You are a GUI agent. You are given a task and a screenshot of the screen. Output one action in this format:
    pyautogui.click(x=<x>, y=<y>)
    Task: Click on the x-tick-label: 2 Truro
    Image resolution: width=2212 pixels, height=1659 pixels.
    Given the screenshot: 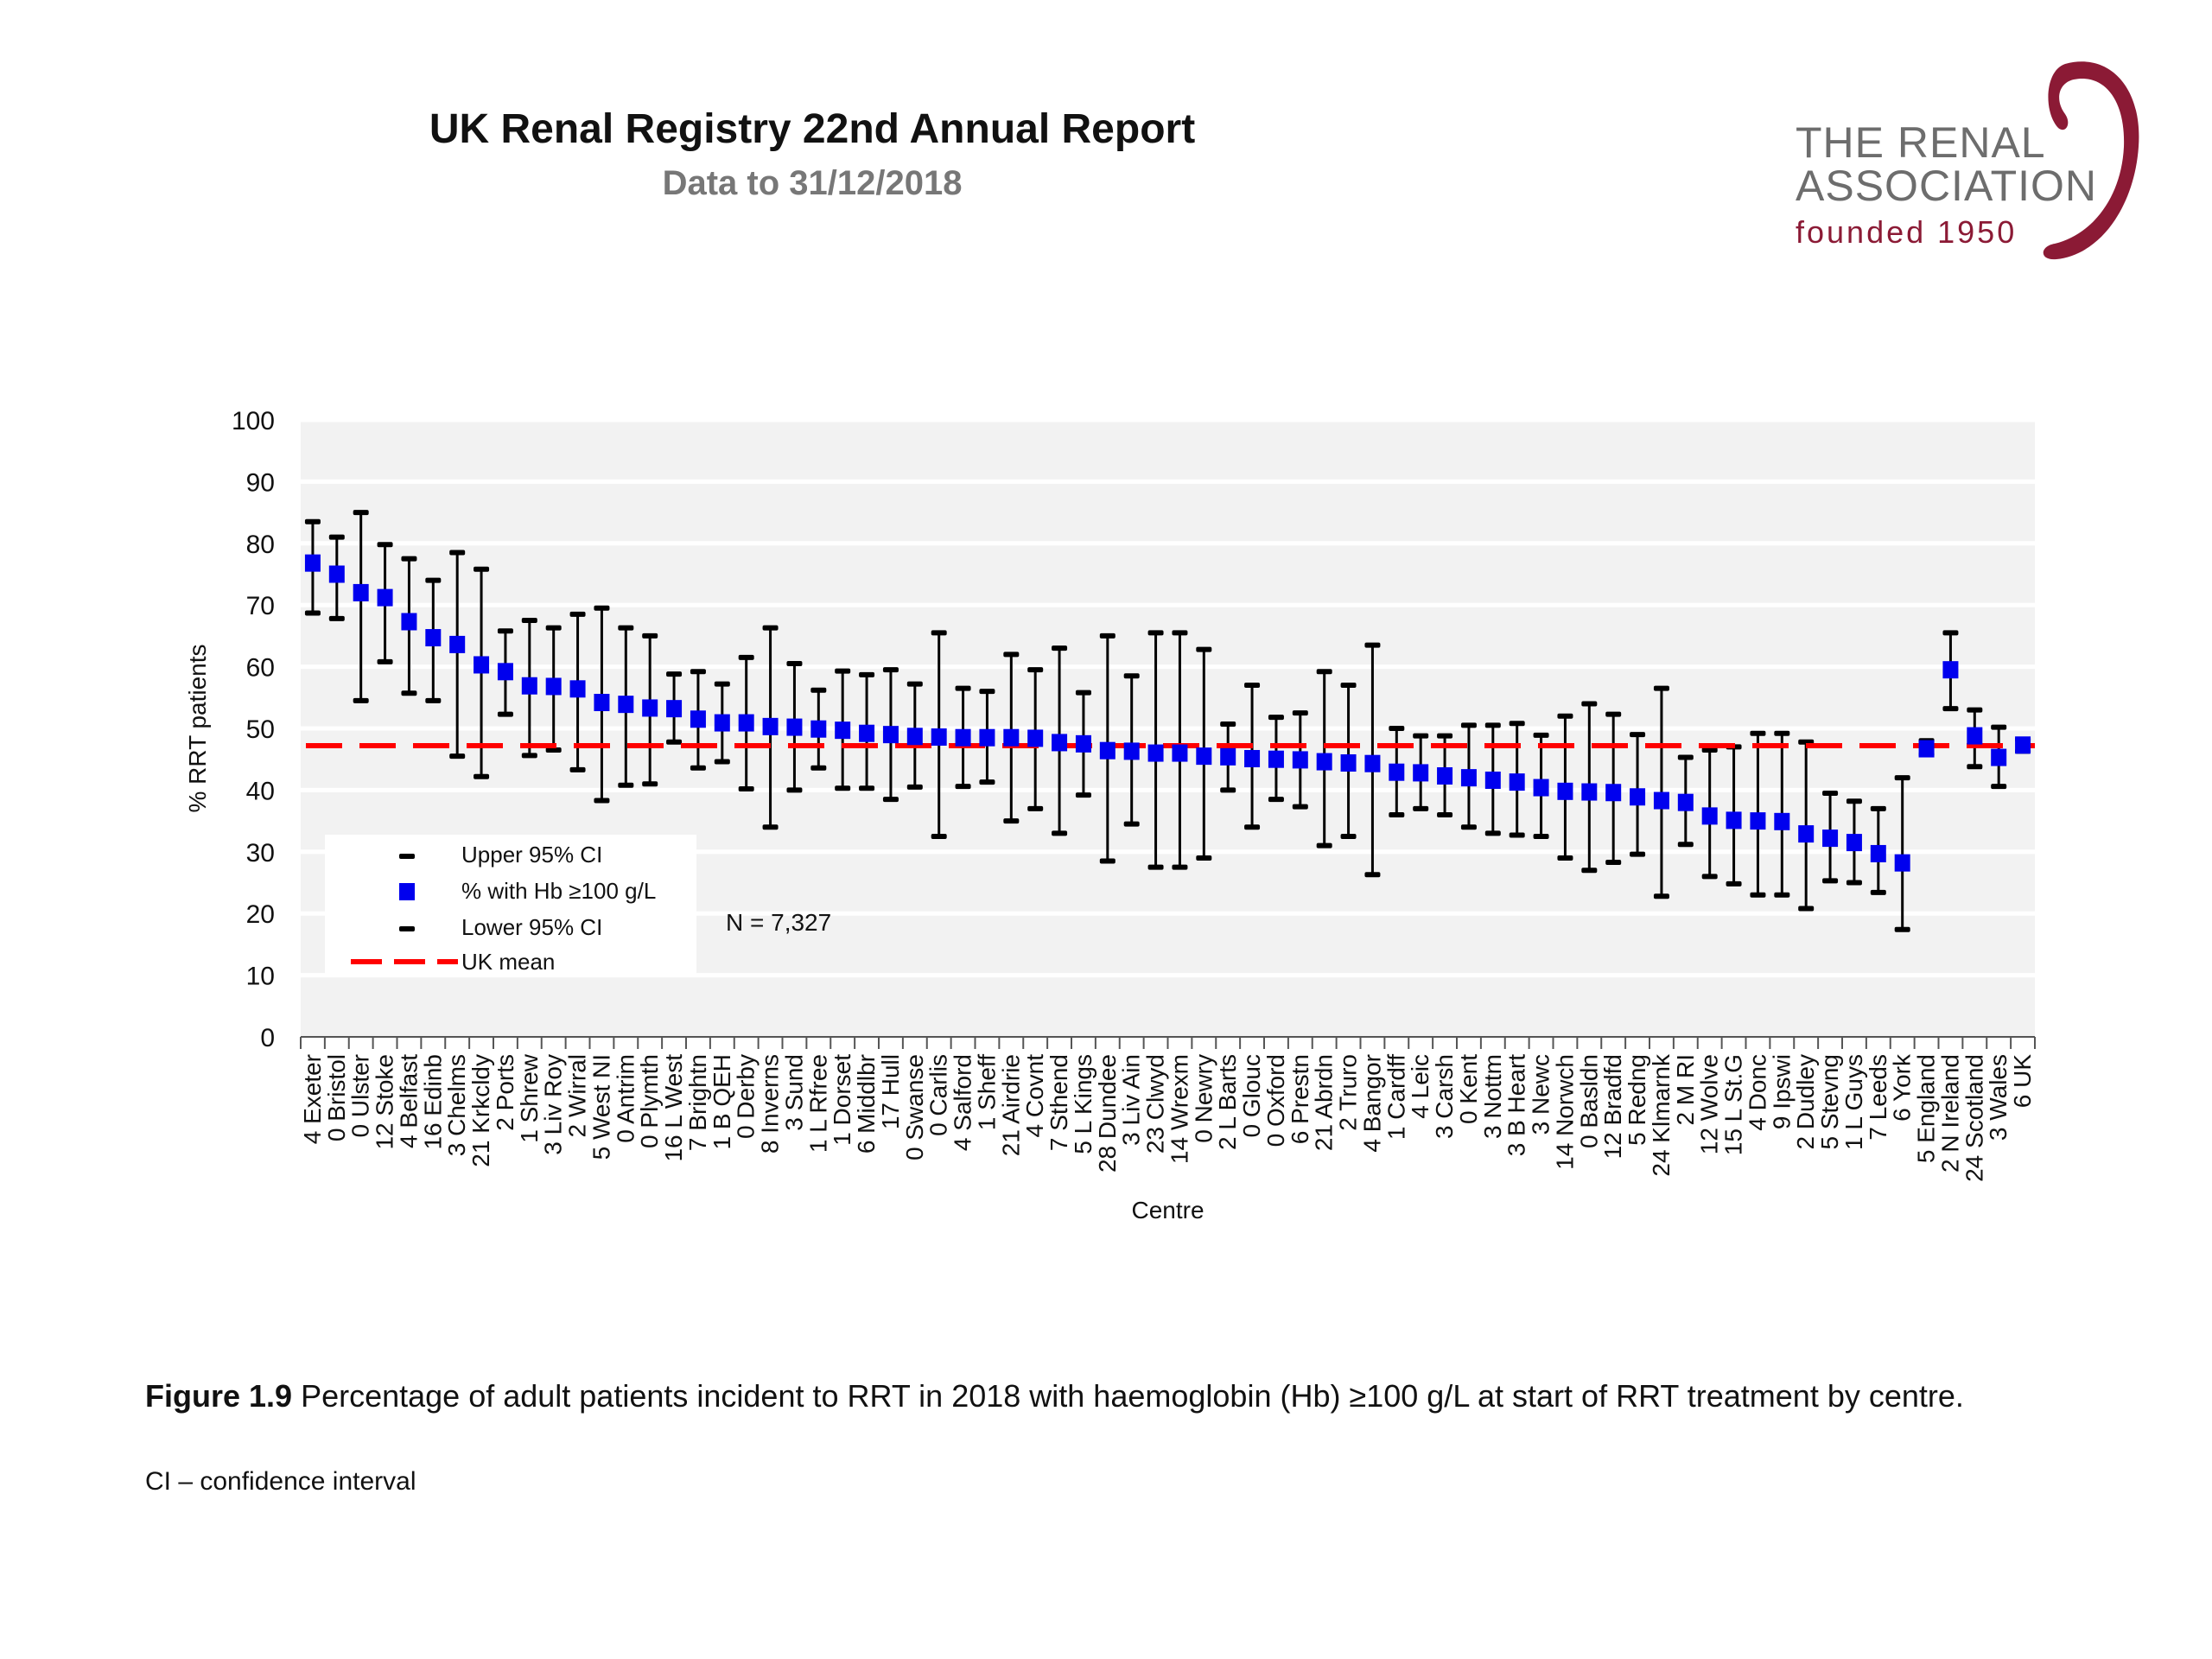 What is the action you would take?
    pyautogui.click(x=1348, y=1092)
    